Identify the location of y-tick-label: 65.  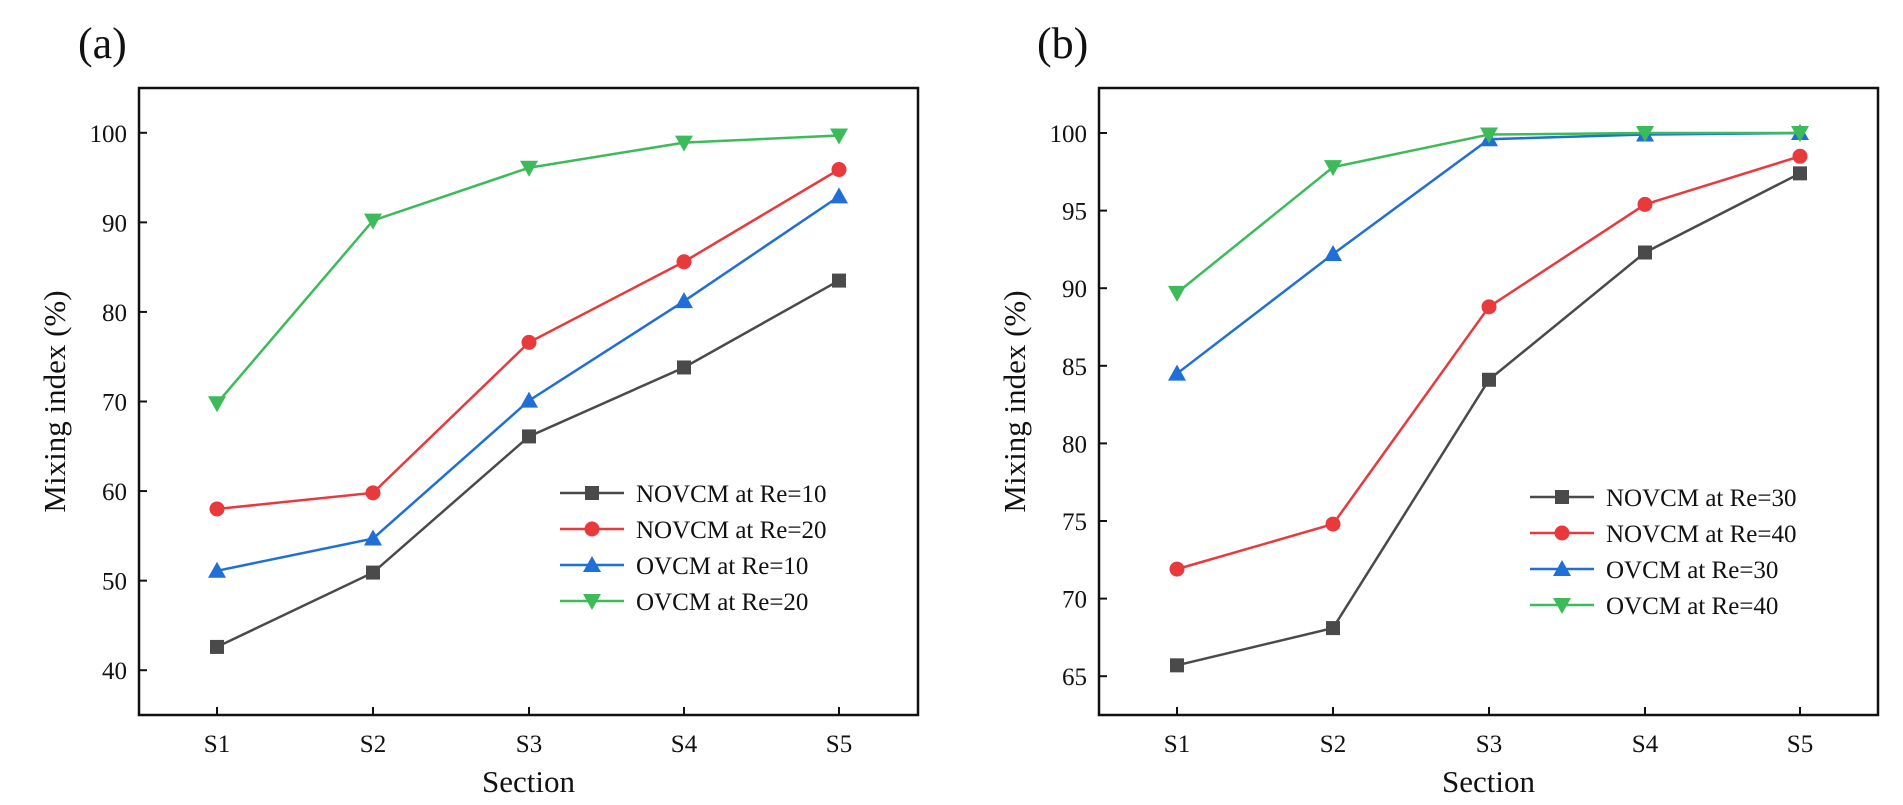
(1074, 677).